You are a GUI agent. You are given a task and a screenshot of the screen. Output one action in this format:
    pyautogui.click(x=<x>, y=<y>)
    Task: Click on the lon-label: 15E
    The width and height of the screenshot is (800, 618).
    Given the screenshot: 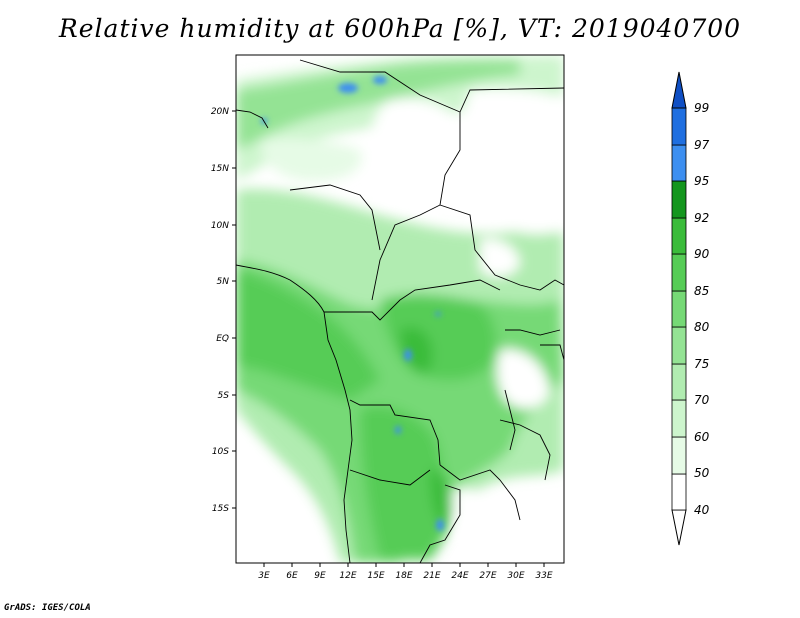 What is the action you would take?
    pyautogui.click(x=375, y=576)
    